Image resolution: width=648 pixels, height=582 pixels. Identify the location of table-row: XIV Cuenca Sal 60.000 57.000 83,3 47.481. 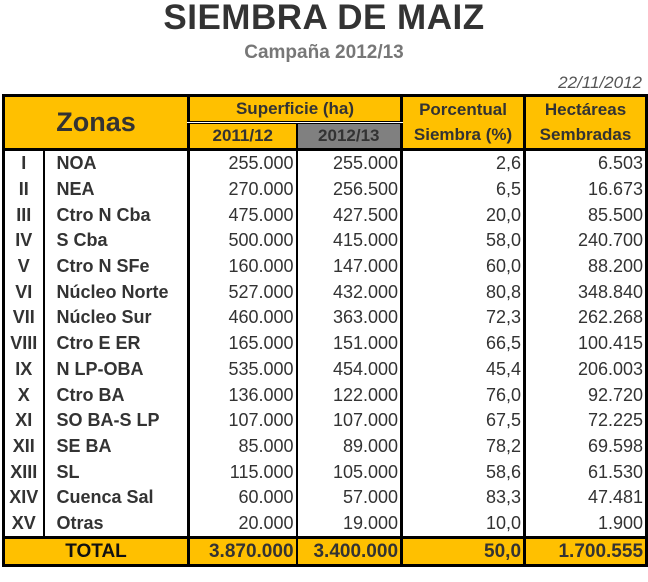
(325, 497).